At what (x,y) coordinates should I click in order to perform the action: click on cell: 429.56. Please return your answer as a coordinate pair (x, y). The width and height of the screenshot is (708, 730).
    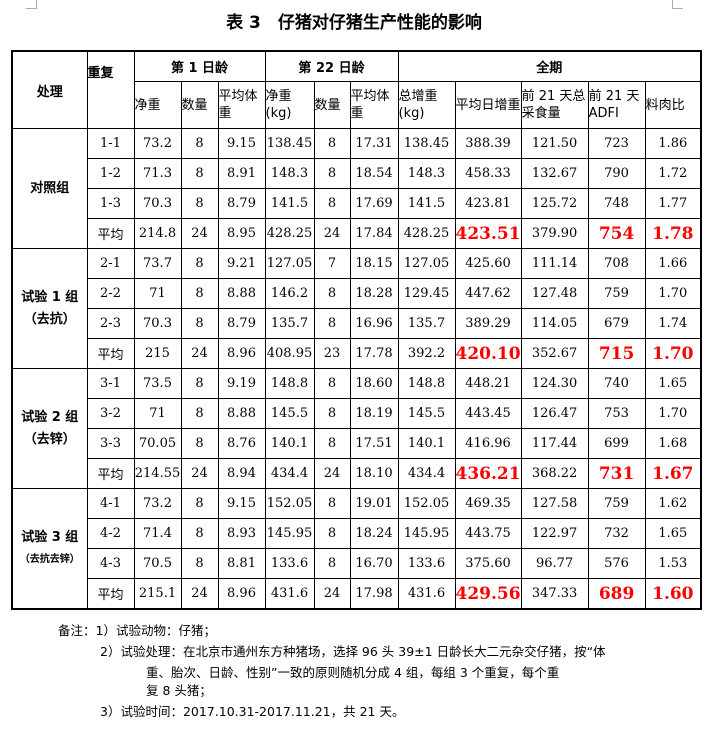
    Looking at the image, I should click on (488, 594).